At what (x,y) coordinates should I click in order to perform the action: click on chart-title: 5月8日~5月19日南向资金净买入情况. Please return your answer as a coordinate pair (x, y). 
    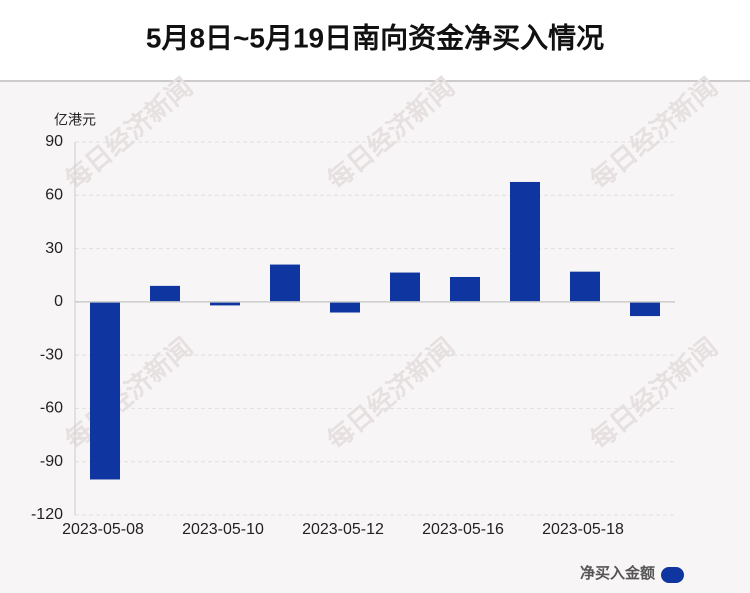
    Looking at the image, I should click on (375, 37).